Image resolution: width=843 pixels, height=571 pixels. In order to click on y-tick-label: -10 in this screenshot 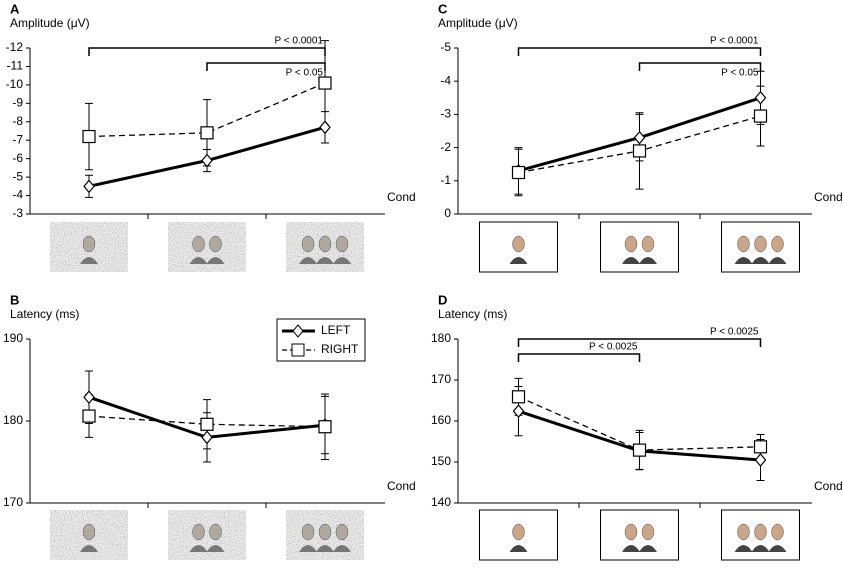, I will do `click(15, 84)`.